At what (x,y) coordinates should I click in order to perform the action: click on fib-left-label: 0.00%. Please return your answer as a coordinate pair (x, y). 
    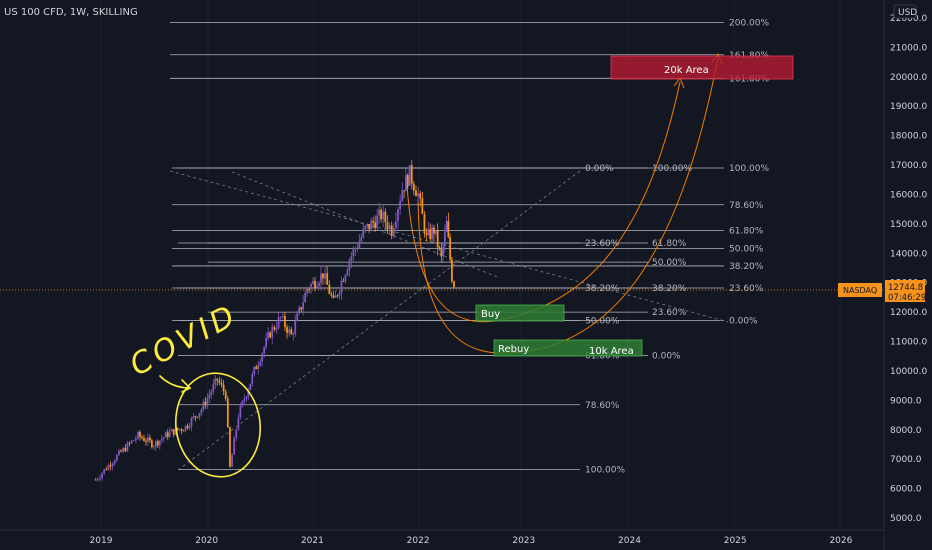
    Looking at the image, I should click on (599, 169).